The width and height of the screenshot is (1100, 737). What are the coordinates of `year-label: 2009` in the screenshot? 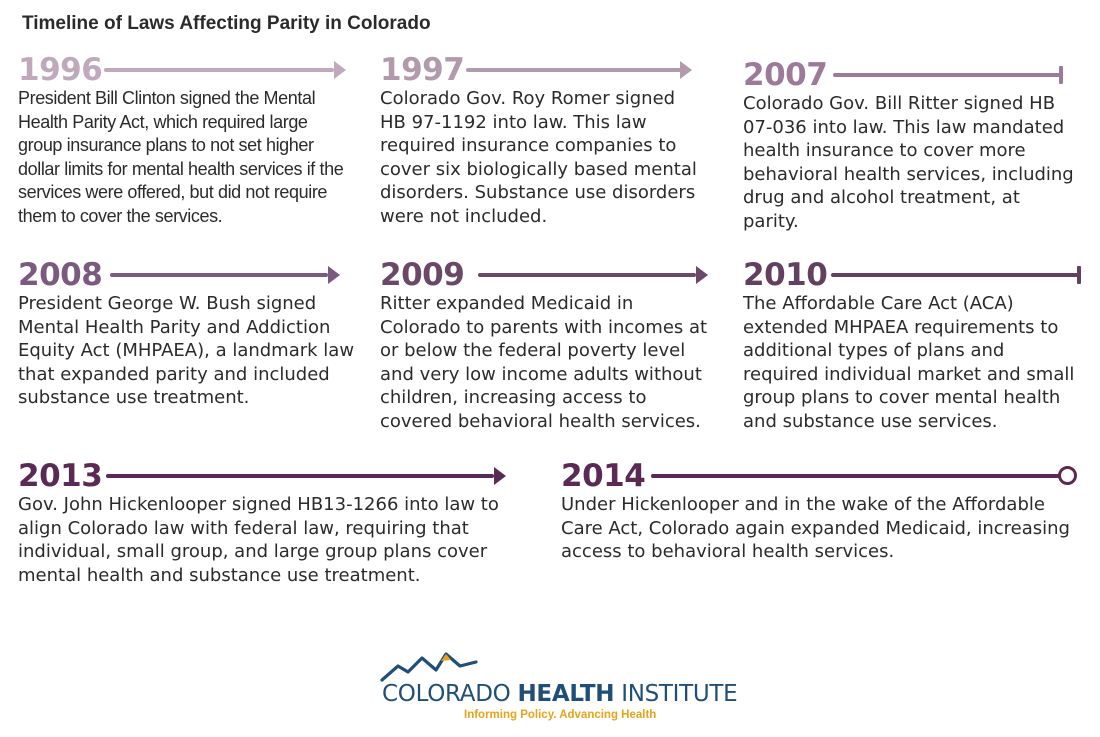 It's located at (422, 275).